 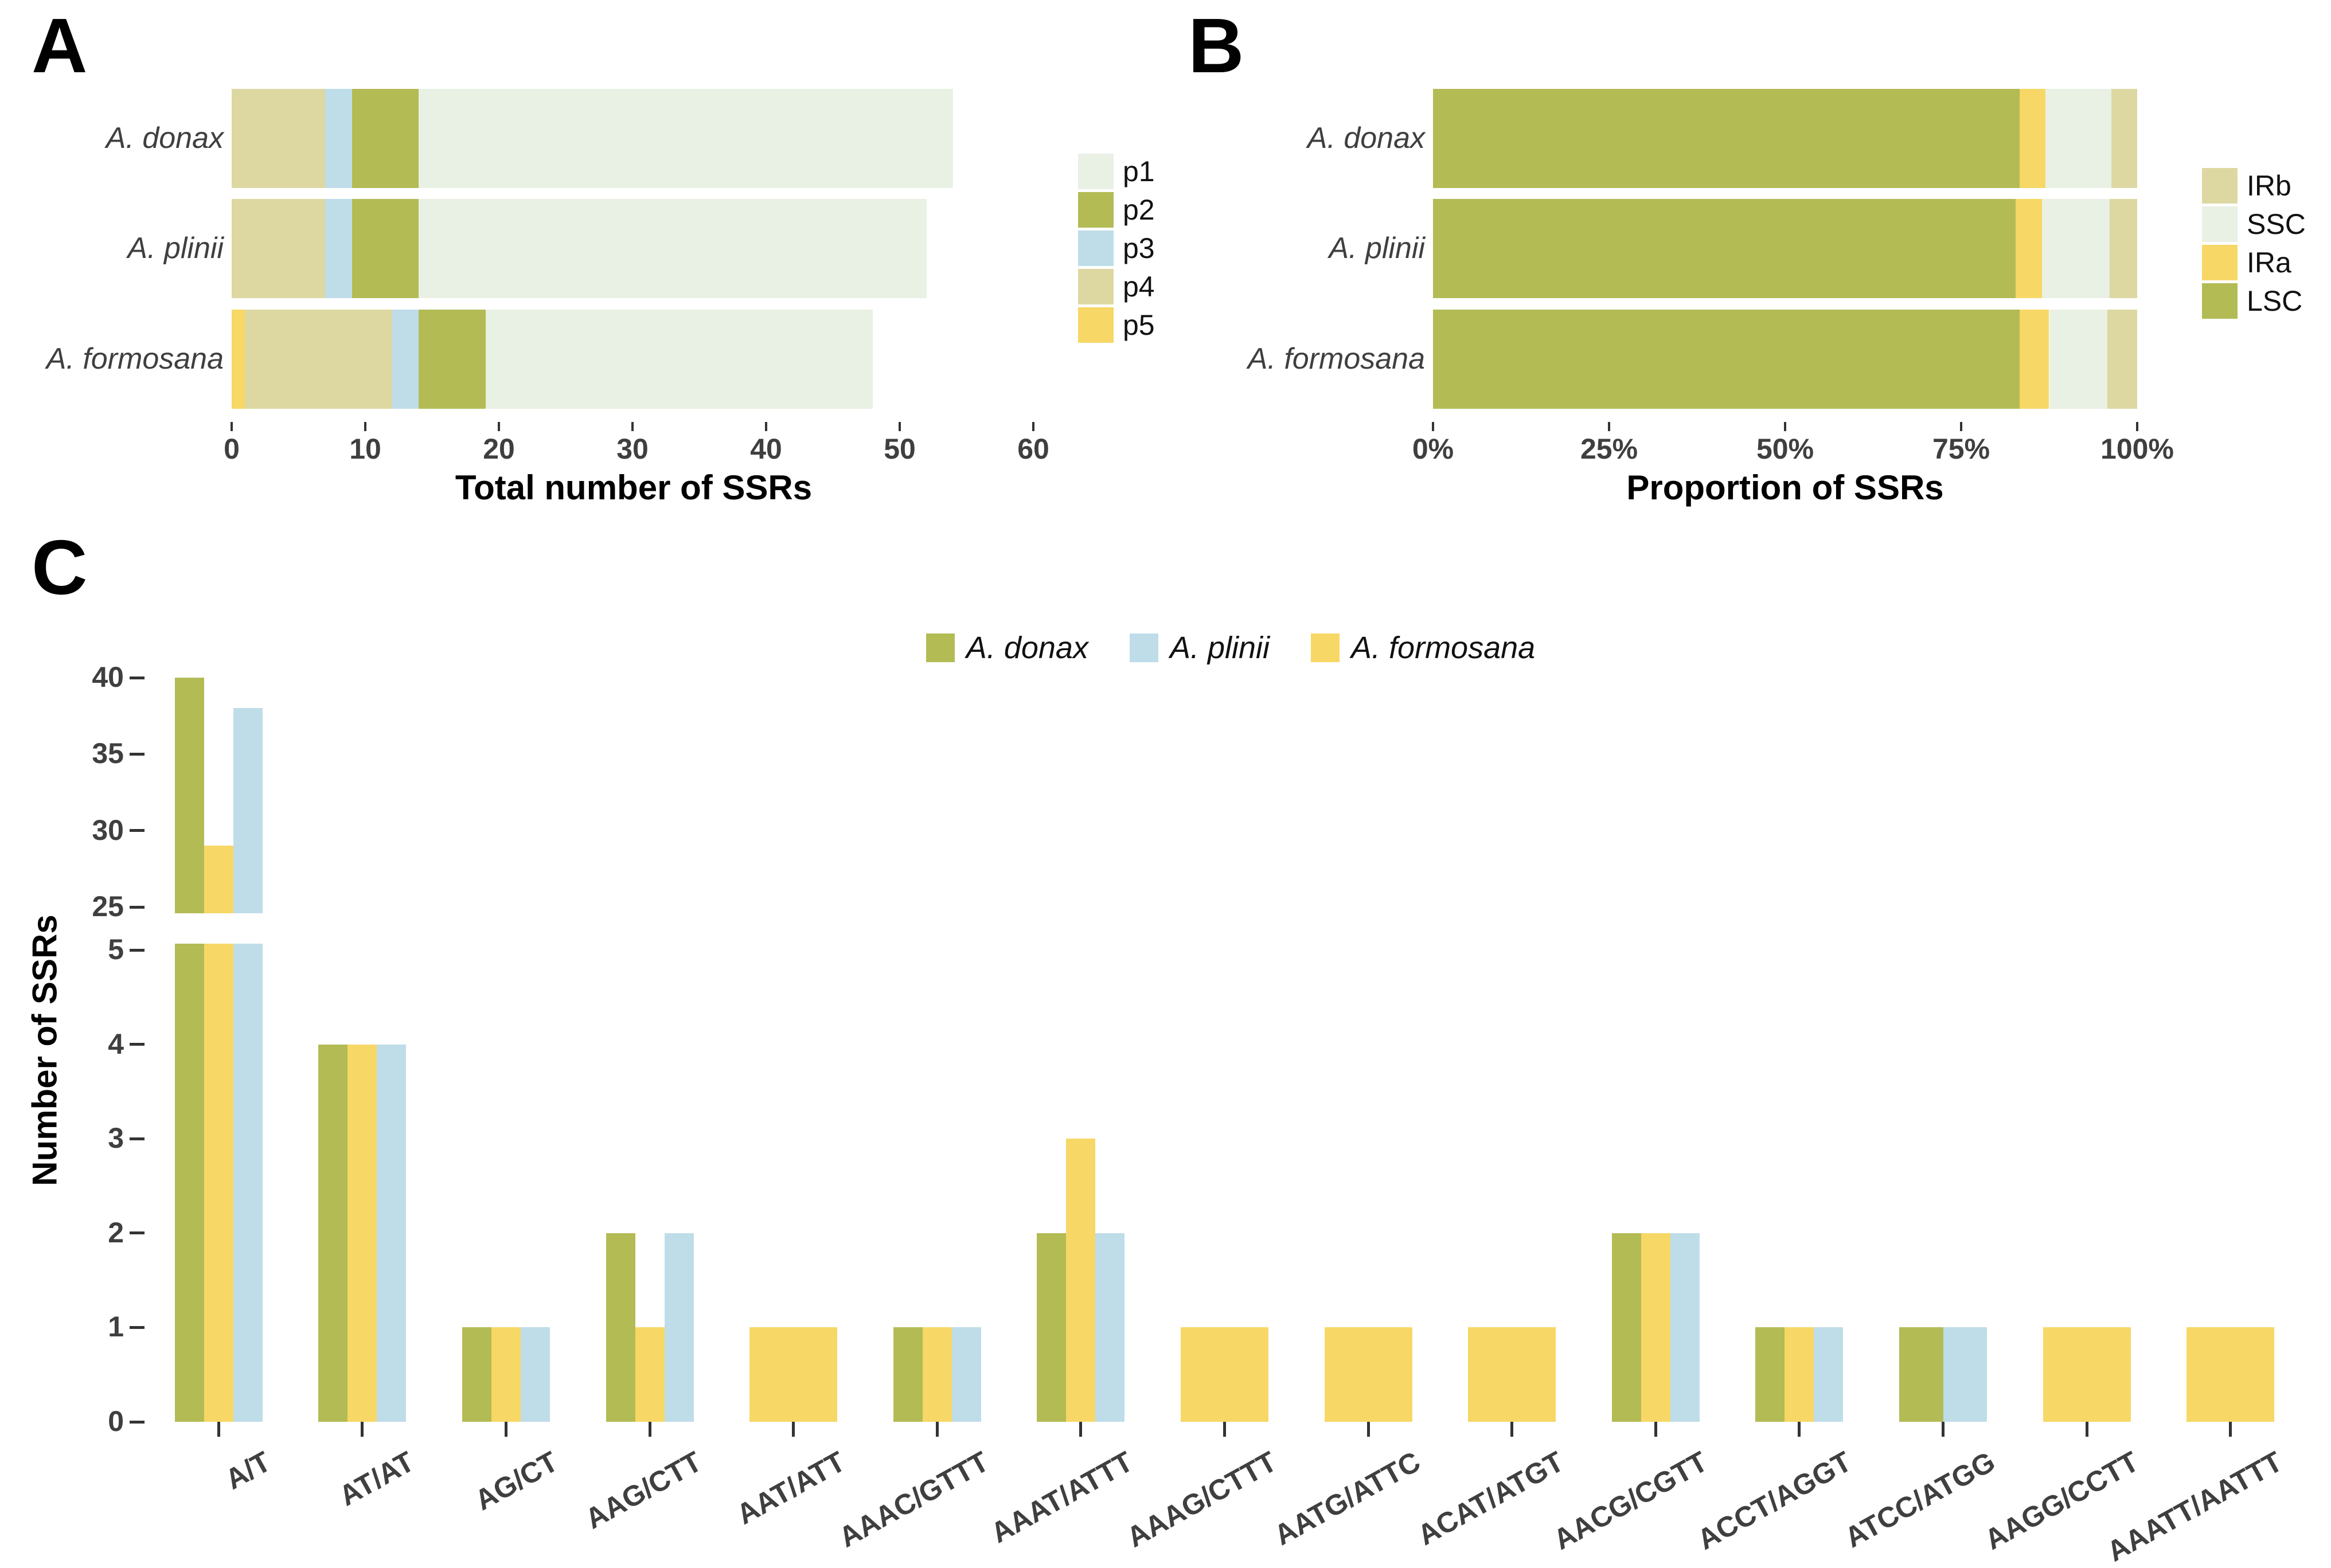 What do you see at coordinates (1143, 648) in the screenshot?
I see `legend-key-A. plinii` at bounding box center [1143, 648].